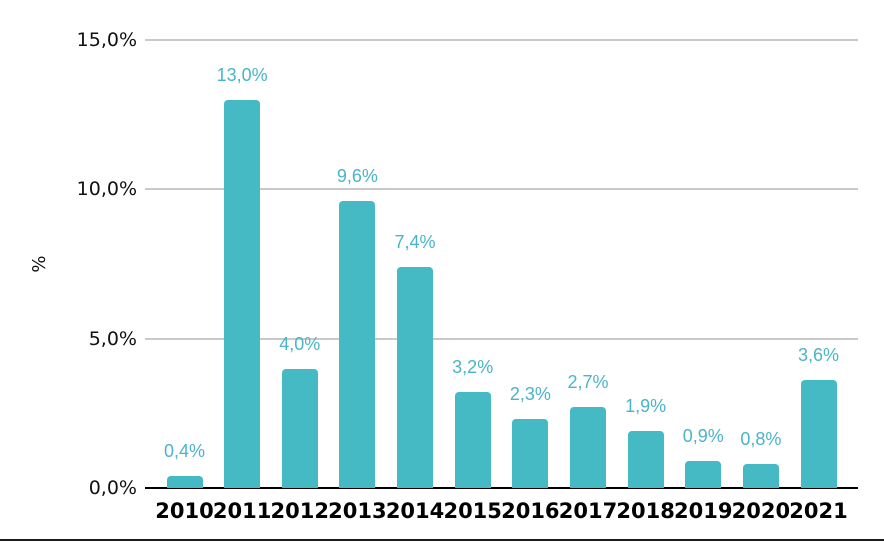 Image resolution: width=884 pixels, height=548 pixels. Describe the element at coordinates (299, 511) in the screenshot. I see `x-tick-label: 2012` at that location.